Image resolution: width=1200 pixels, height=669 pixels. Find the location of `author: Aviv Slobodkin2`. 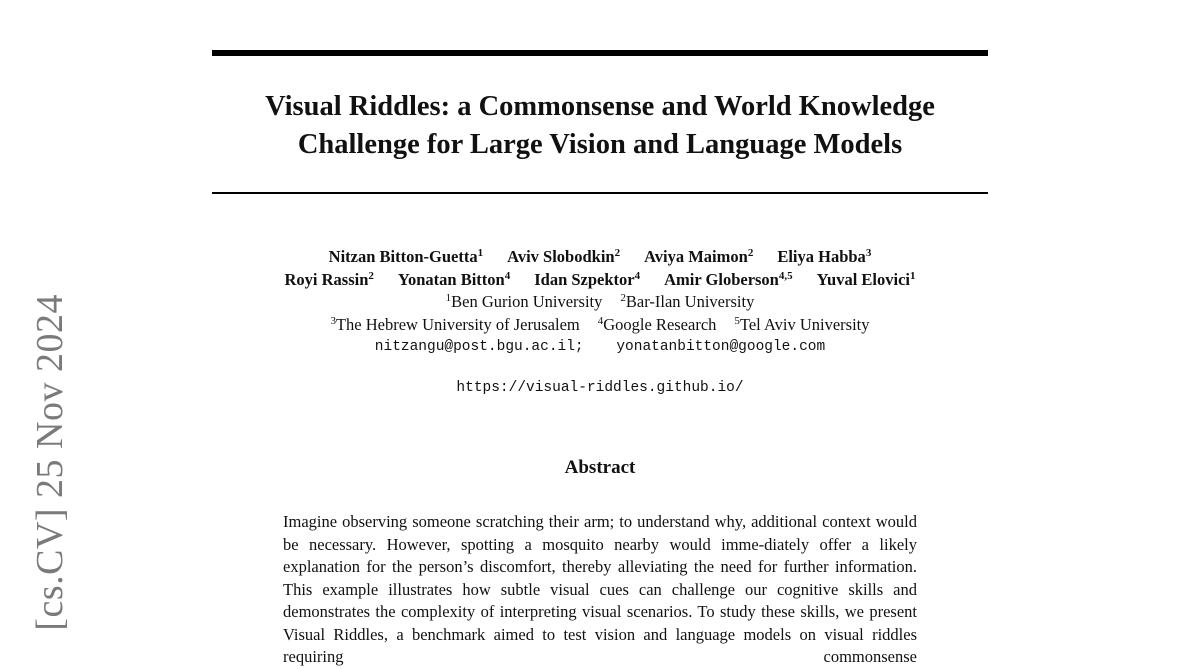

author: Aviv Slobodkin2 is located at coordinates (563, 256).